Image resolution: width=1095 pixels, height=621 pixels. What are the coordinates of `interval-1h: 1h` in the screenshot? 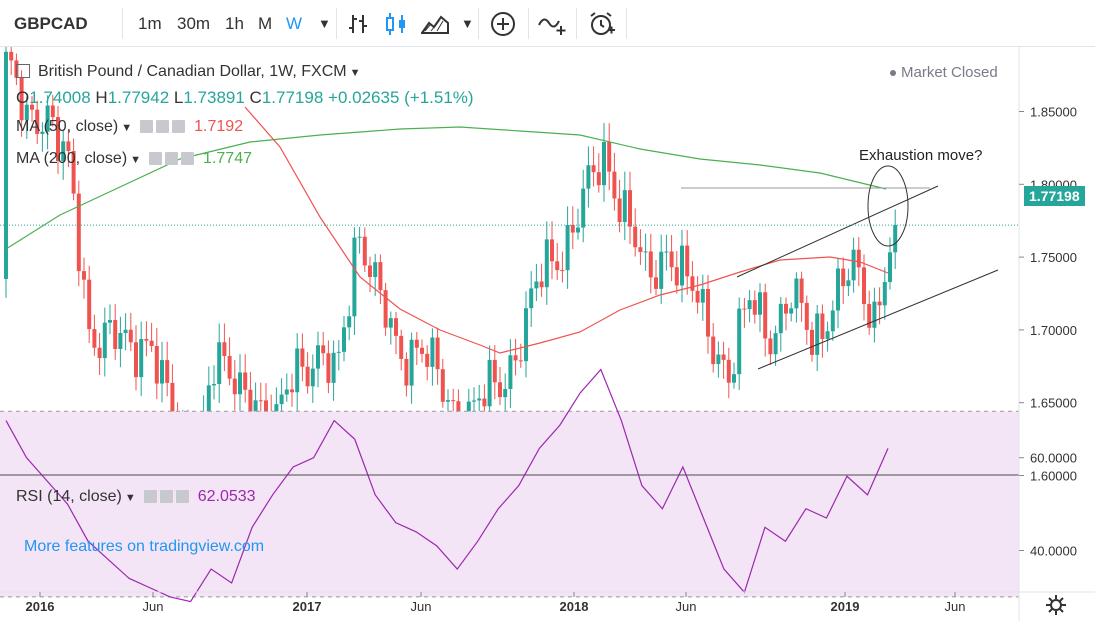 It's located at (234, 23).